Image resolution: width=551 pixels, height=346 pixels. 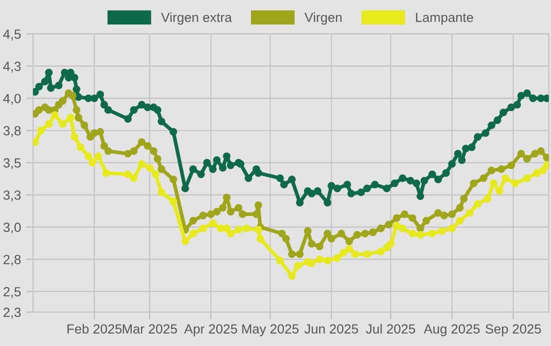 I want to click on y-tick-label: 2,8, so click(x=12, y=260).